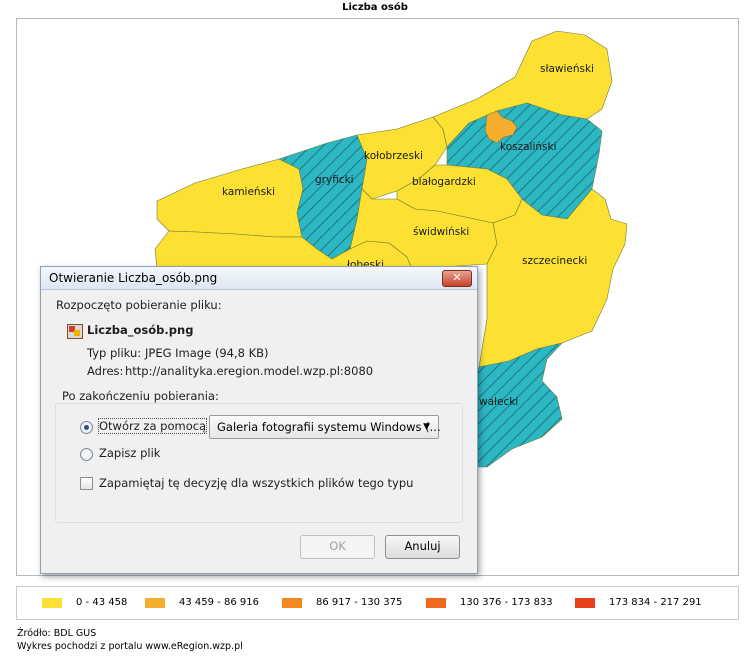 Image resolution: width=750 pixels, height=660 pixels. I want to click on region-label-koszalinski: koszaliński, so click(528, 147).